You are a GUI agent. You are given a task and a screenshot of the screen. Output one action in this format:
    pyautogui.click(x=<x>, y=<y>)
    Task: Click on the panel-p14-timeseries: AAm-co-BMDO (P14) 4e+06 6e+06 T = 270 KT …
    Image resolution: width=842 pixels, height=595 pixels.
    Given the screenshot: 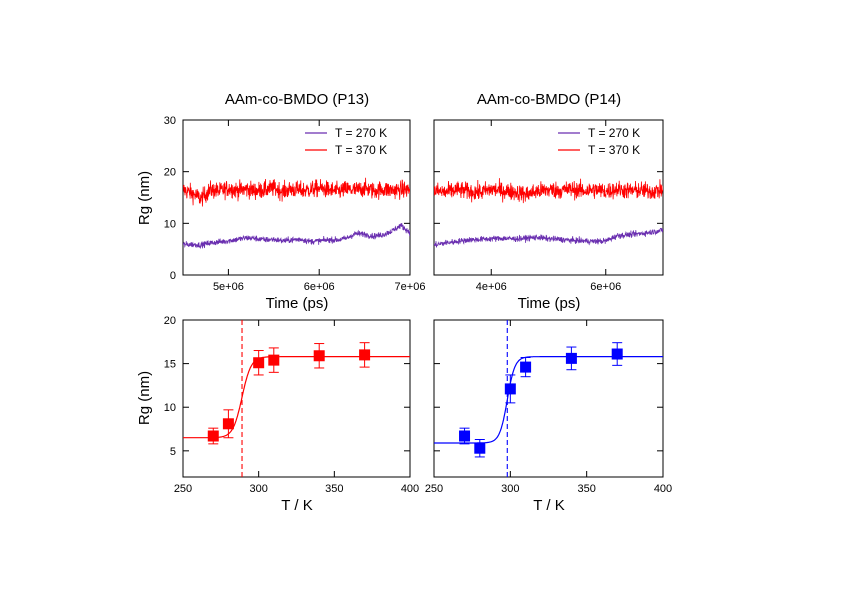 What is the action you would take?
    pyautogui.click(x=548, y=201)
    